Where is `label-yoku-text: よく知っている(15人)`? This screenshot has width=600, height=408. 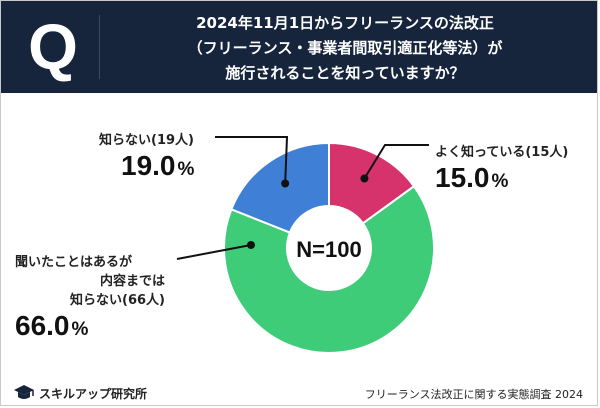
label-yoku-text: よく知っている(15人) is located at coordinates (502, 152).